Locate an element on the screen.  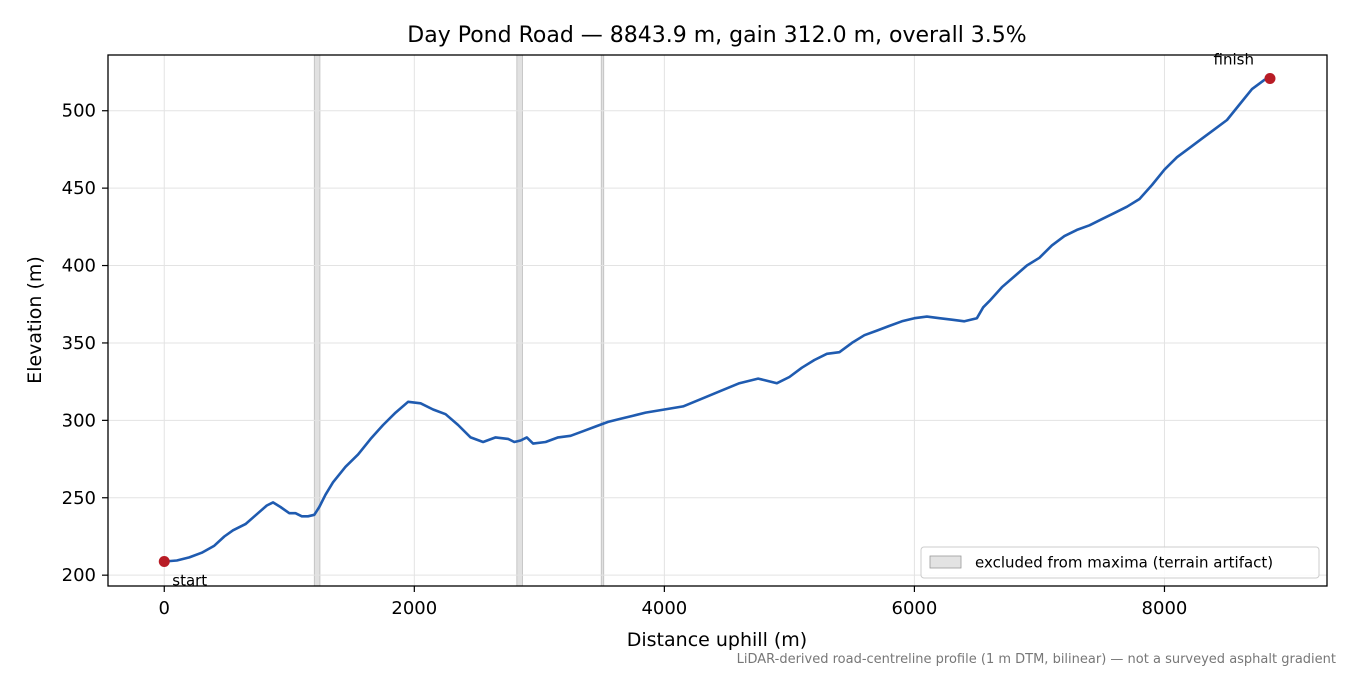
y-axis-label: Elevation (m) is located at coordinates (35, 320).